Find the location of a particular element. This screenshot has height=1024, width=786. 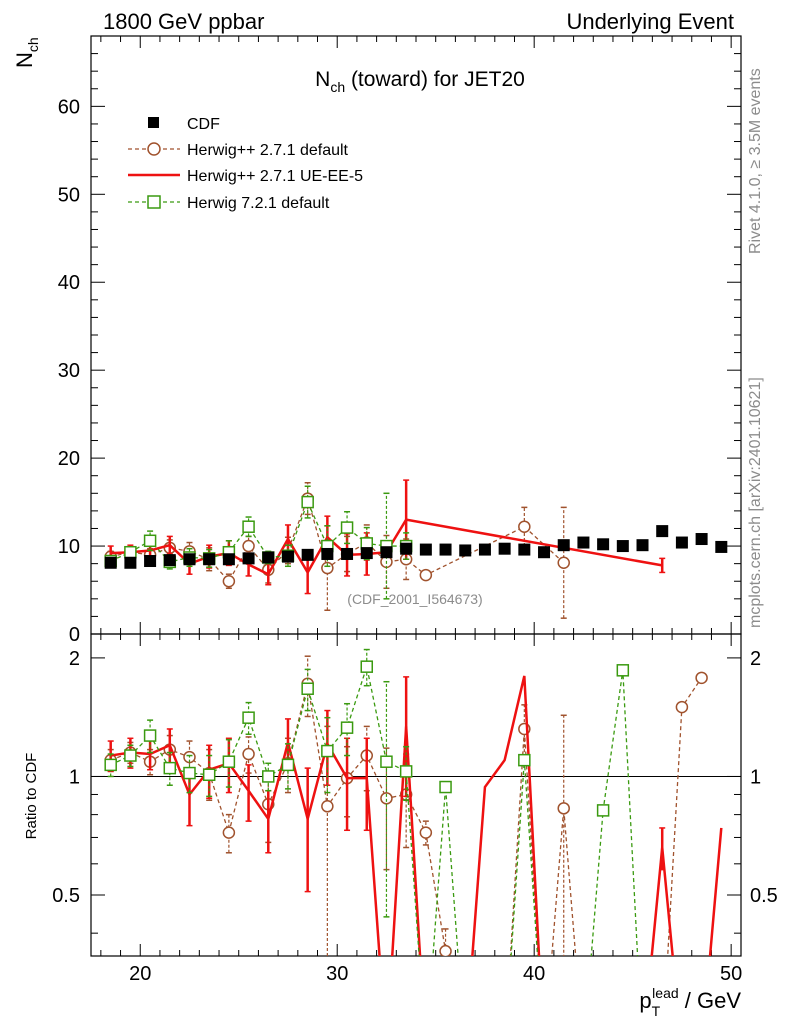

x-tick-label: 50 is located at coordinates (731, 974).